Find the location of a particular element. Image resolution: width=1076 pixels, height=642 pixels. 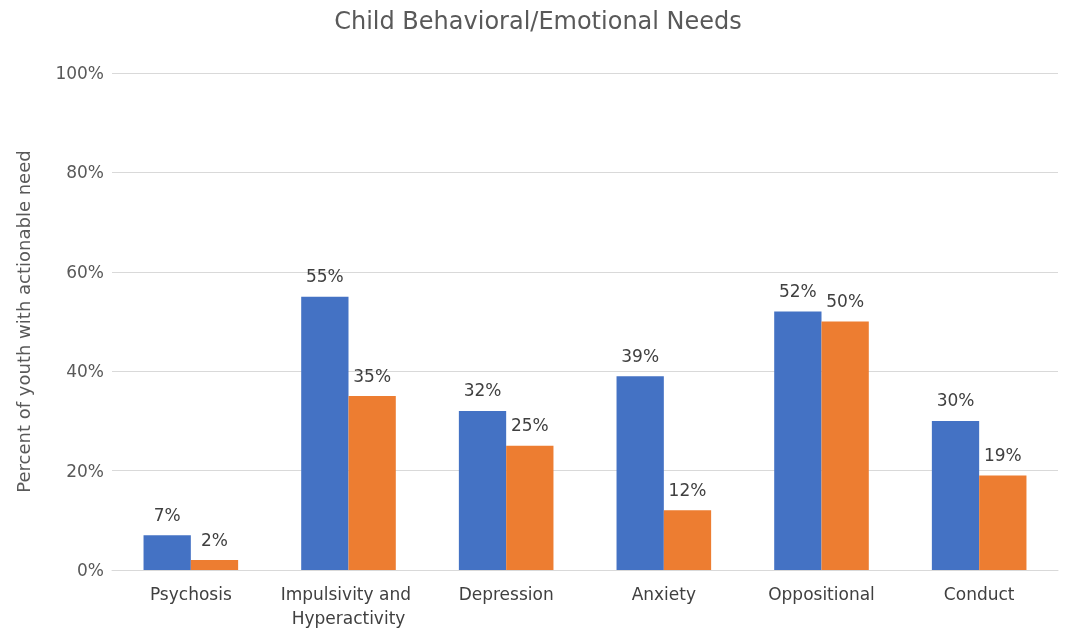

x-tick-label: Impulsivity and Hyperactivity is located at coordinates (348, 606).